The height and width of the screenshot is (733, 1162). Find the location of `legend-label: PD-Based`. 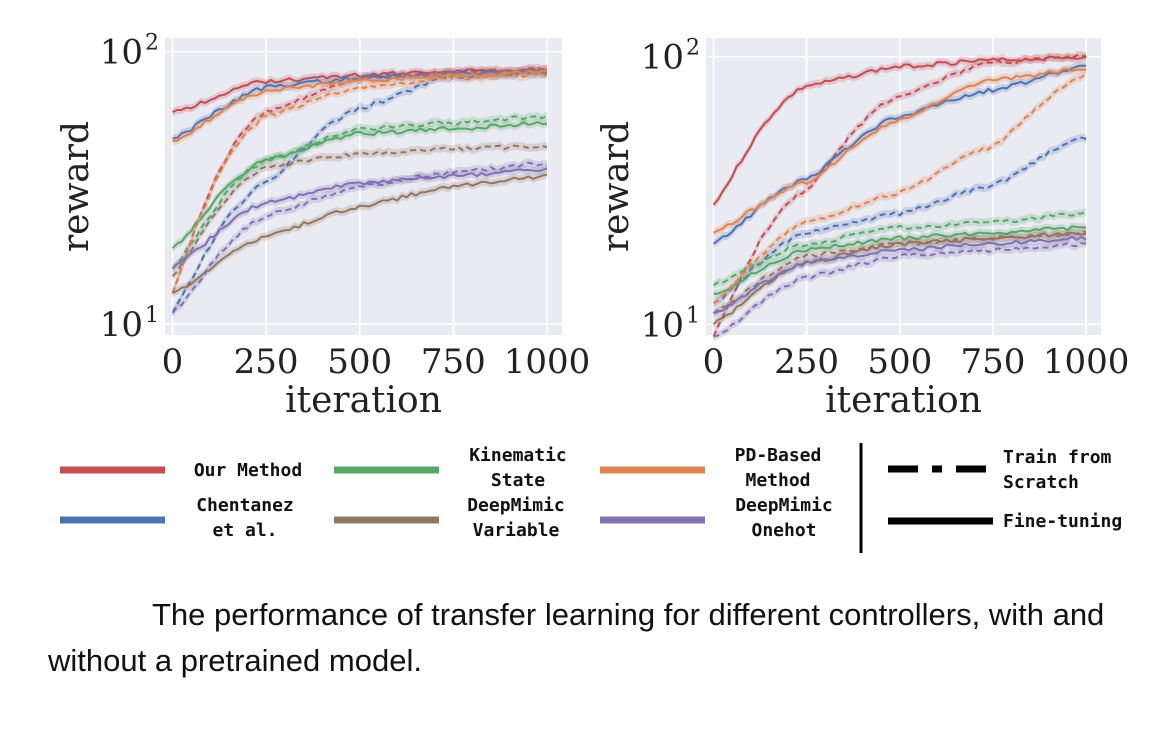

legend-label: PD-Based is located at coordinates (778, 455).